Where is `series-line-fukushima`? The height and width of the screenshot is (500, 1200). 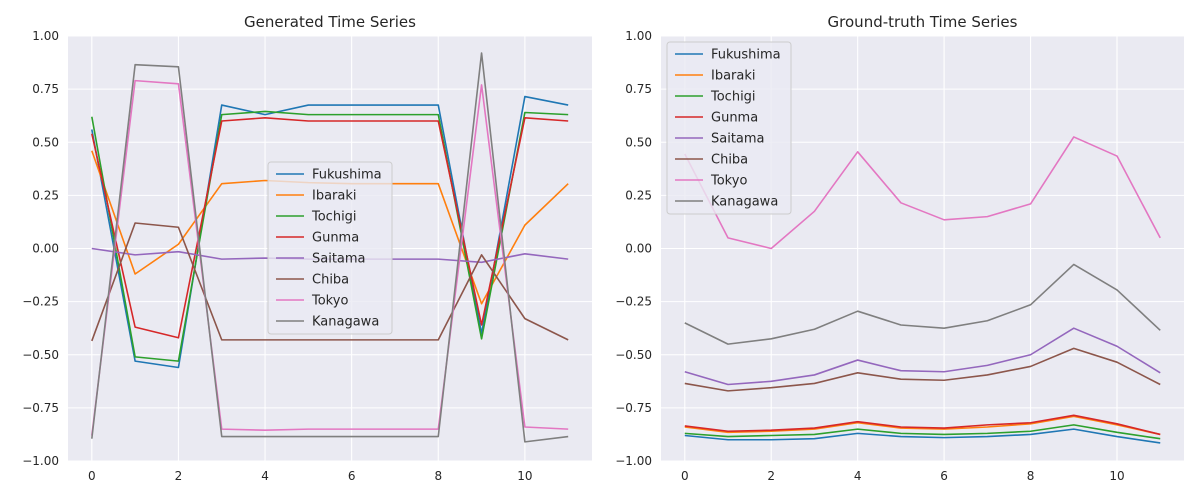
series-line-fukushima is located at coordinates (922, 436).